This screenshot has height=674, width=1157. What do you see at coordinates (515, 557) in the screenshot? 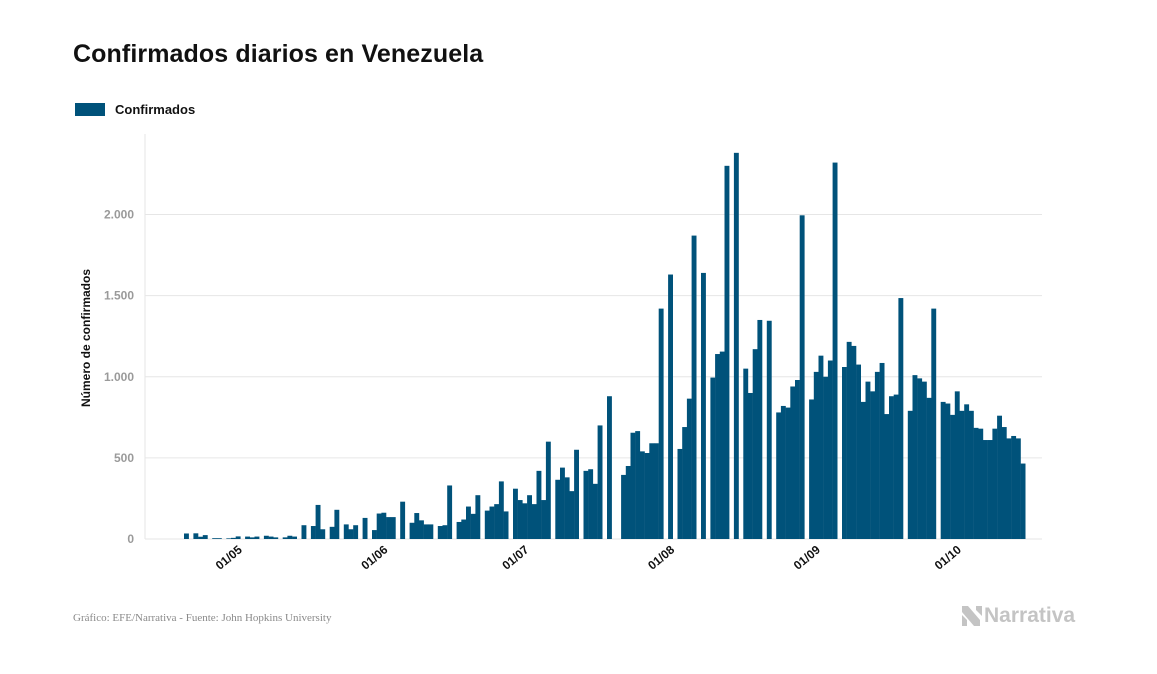
I see `x-tick-label: 01/07` at bounding box center [515, 557].